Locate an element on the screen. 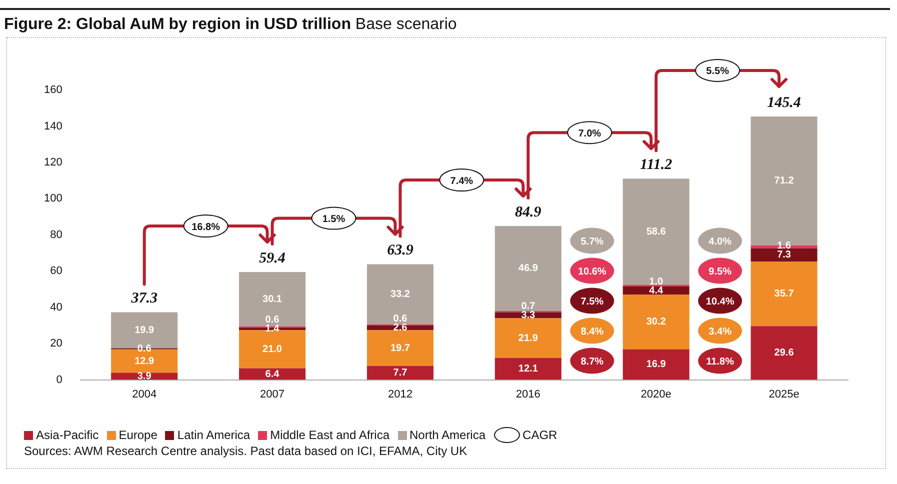 The image size is (897, 484). total-label: 111.2 is located at coordinates (656, 164).